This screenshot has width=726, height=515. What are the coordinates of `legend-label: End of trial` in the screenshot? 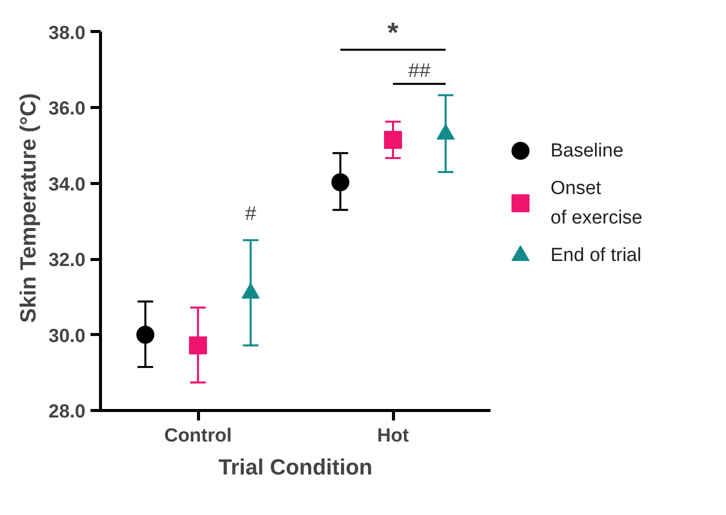 It's located at (596, 255).